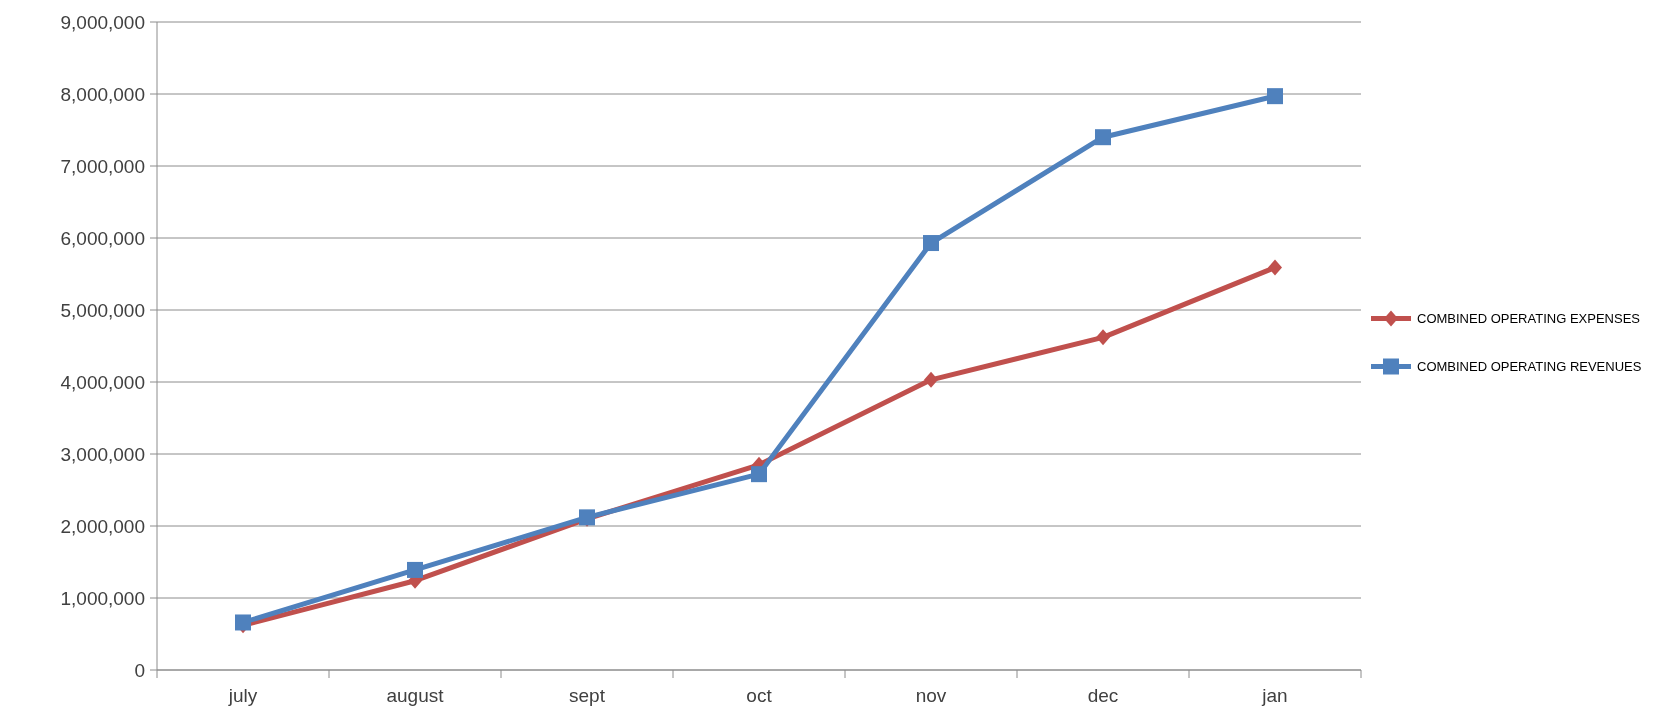  What do you see at coordinates (242, 695) in the screenshot?
I see `x-tick-label: july` at bounding box center [242, 695].